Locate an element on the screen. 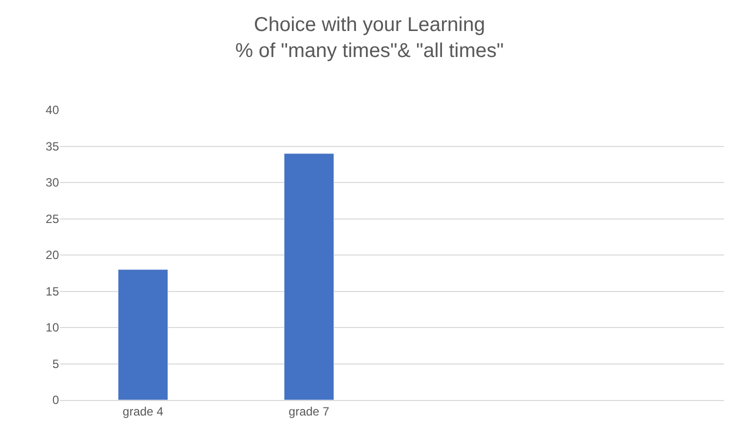 The width and height of the screenshot is (739, 445). chart-title: Choice with your Learning % of "many times"& "all times" is located at coordinates (369, 38).